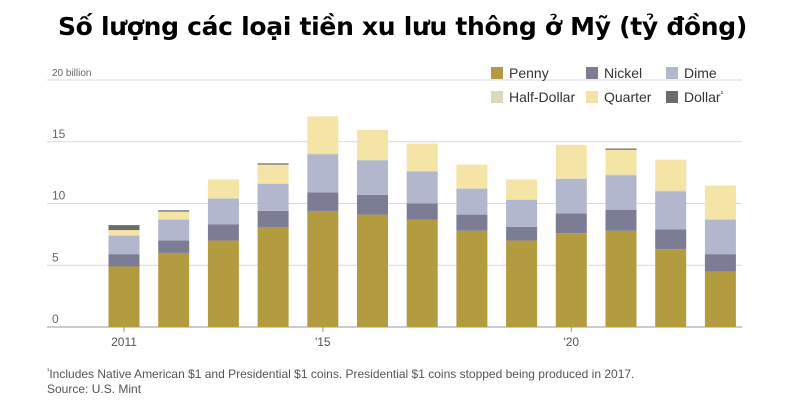 The image size is (805, 413). Describe the element at coordinates (55, 319) in the screenshot. I see `y-tick-label: 0` at that location.